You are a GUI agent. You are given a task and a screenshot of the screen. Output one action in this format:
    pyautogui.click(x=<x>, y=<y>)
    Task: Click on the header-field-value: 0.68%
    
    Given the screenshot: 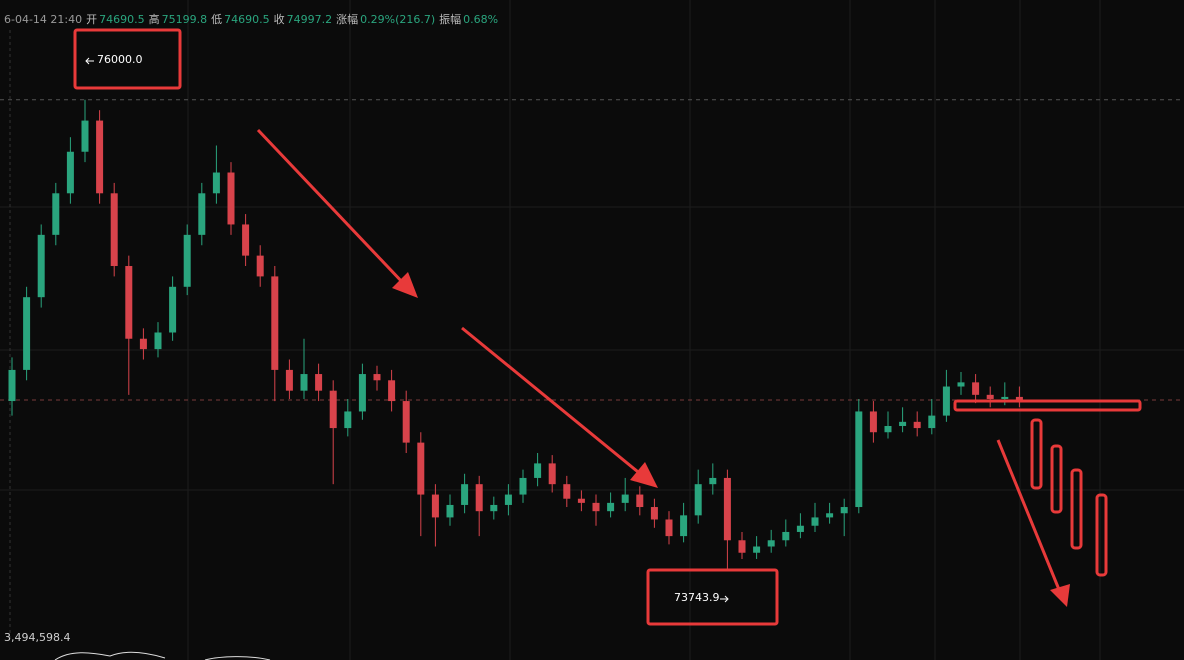 What is the action you would take?
    pyautogui.click(x=480, y=19)
    